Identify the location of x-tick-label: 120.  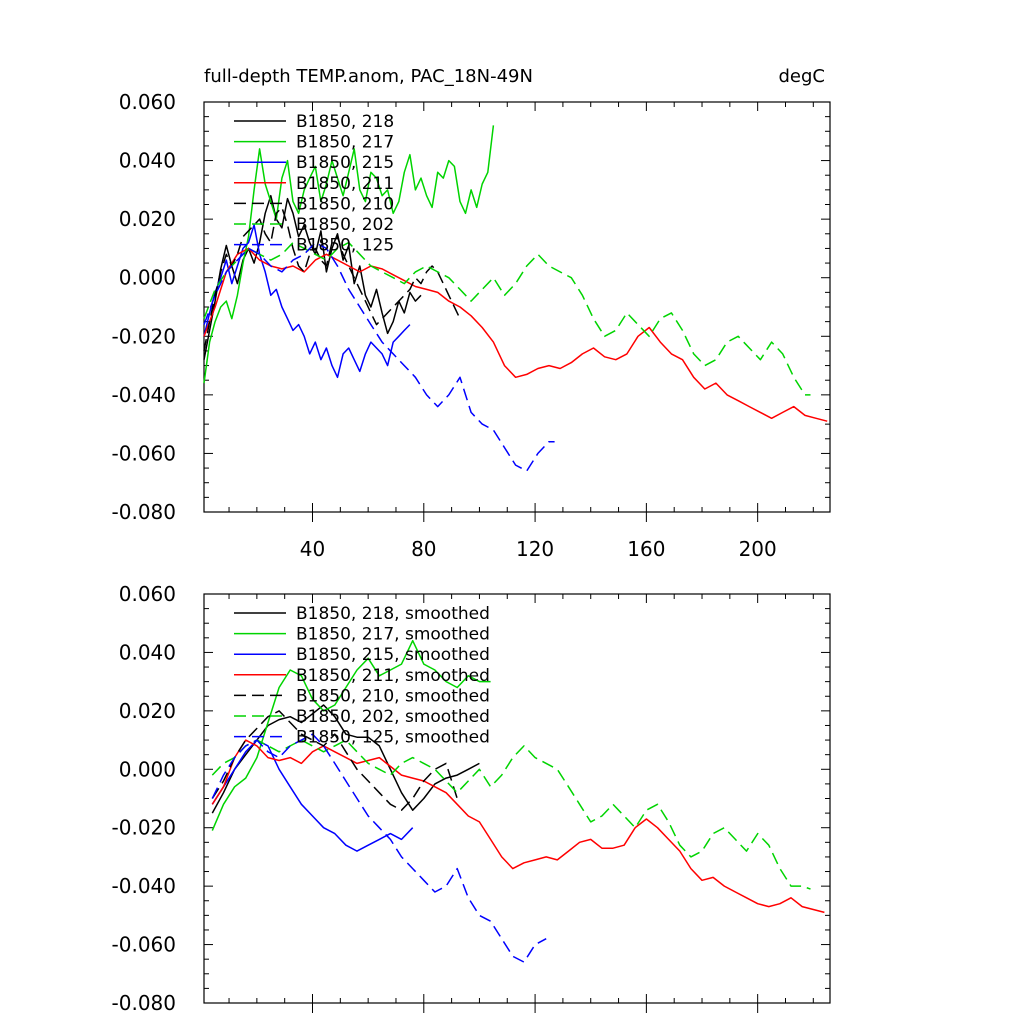
(535, 549).